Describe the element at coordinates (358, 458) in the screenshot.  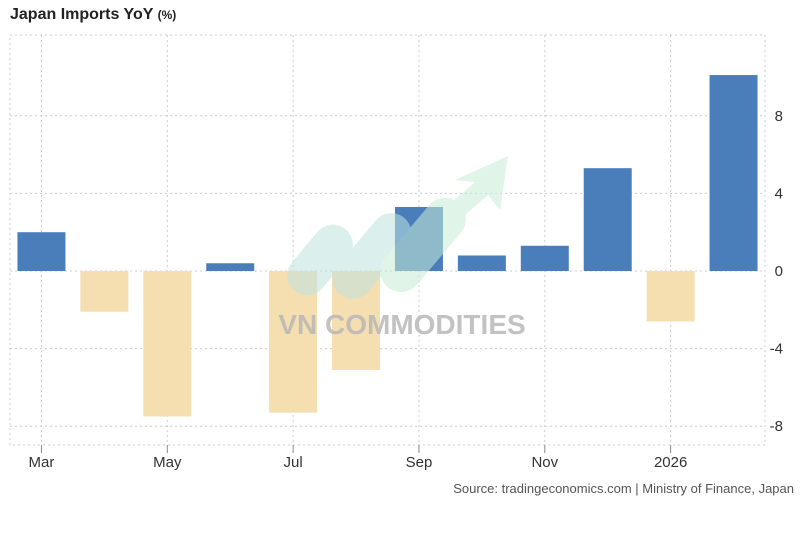
I see `x-axis: Mar May Jul Sep Nov 2026` at that location.